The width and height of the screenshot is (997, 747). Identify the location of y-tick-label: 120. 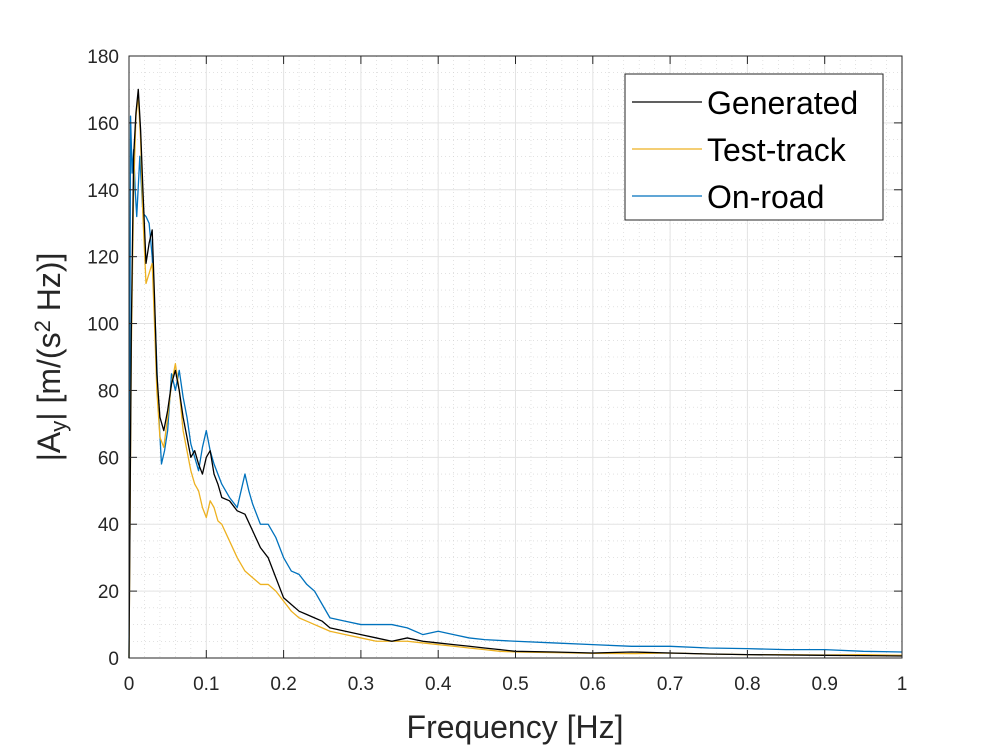
(103, 258).